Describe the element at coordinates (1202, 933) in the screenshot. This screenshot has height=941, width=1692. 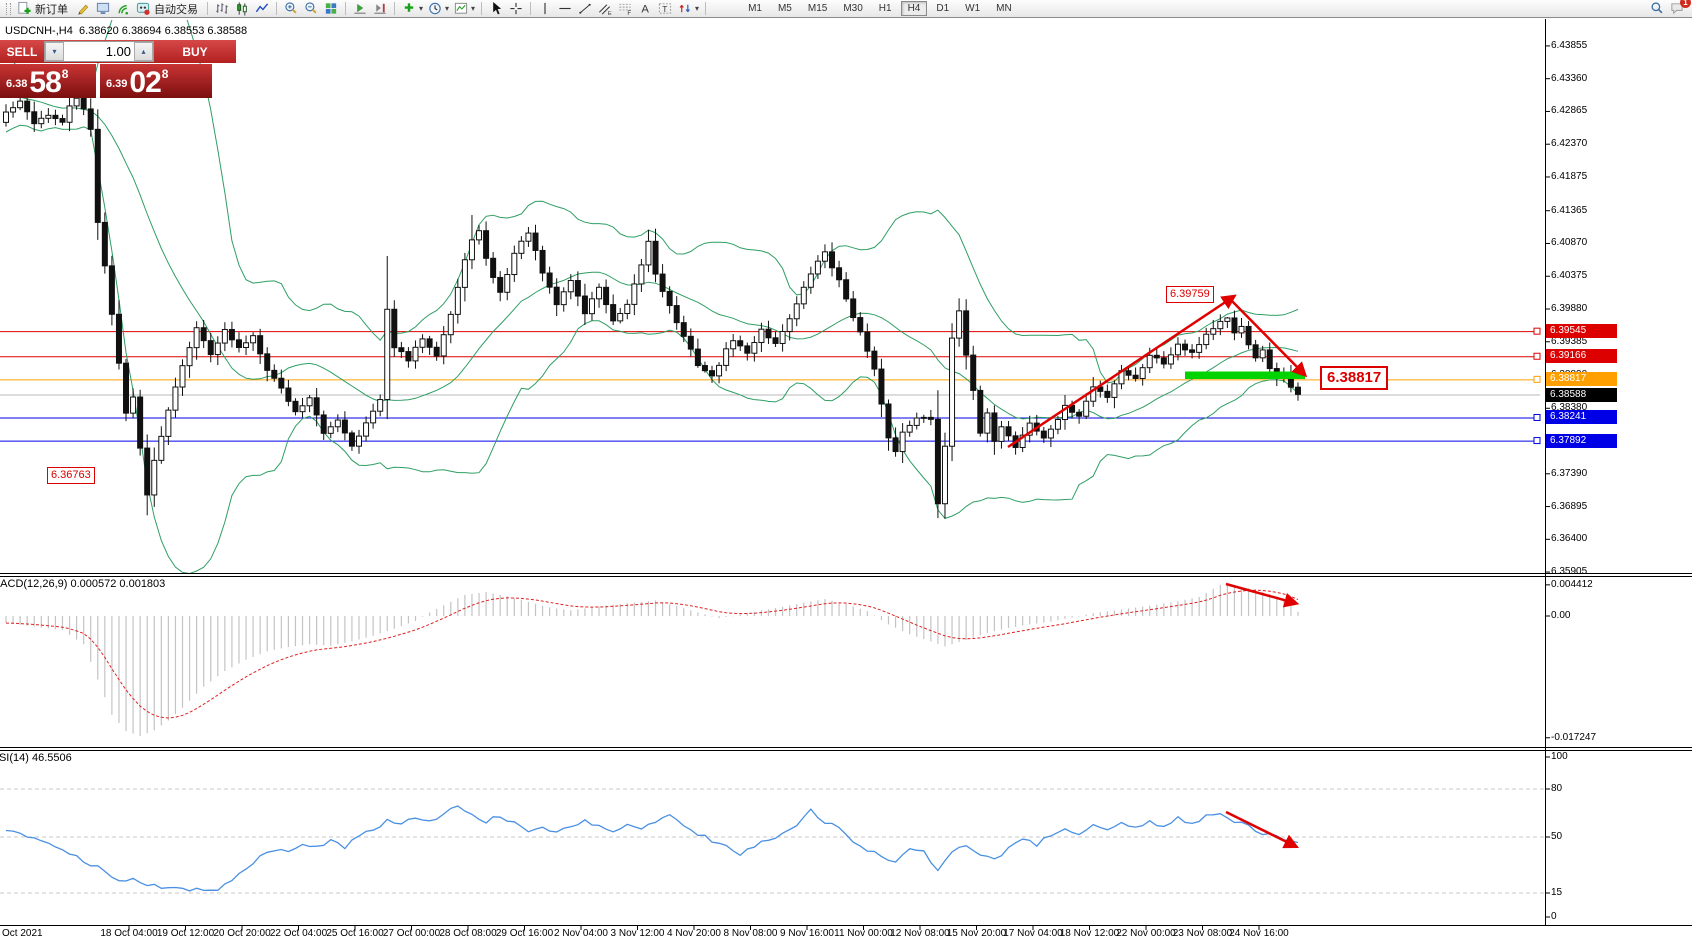
I see `time-axis-label: 23 Nov 08:00` at that location.